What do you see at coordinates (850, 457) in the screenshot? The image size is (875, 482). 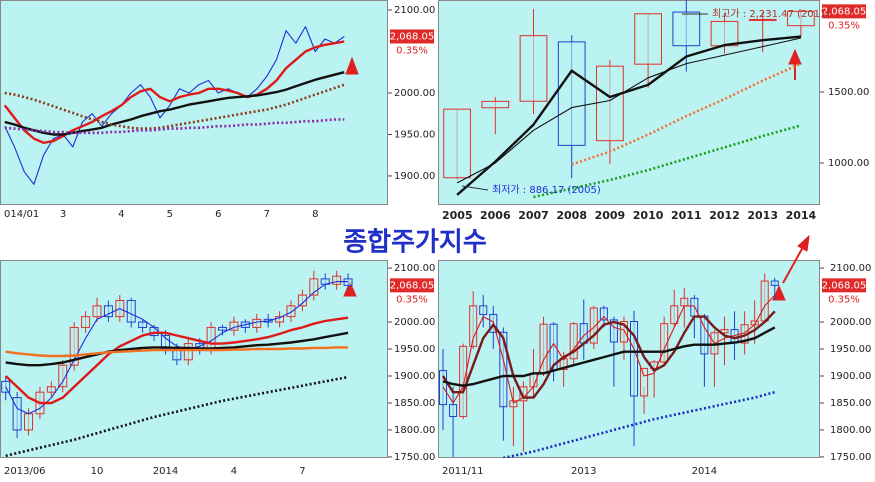 I see `y-tick-label: 1750.00` at bounding box center [850, 457].